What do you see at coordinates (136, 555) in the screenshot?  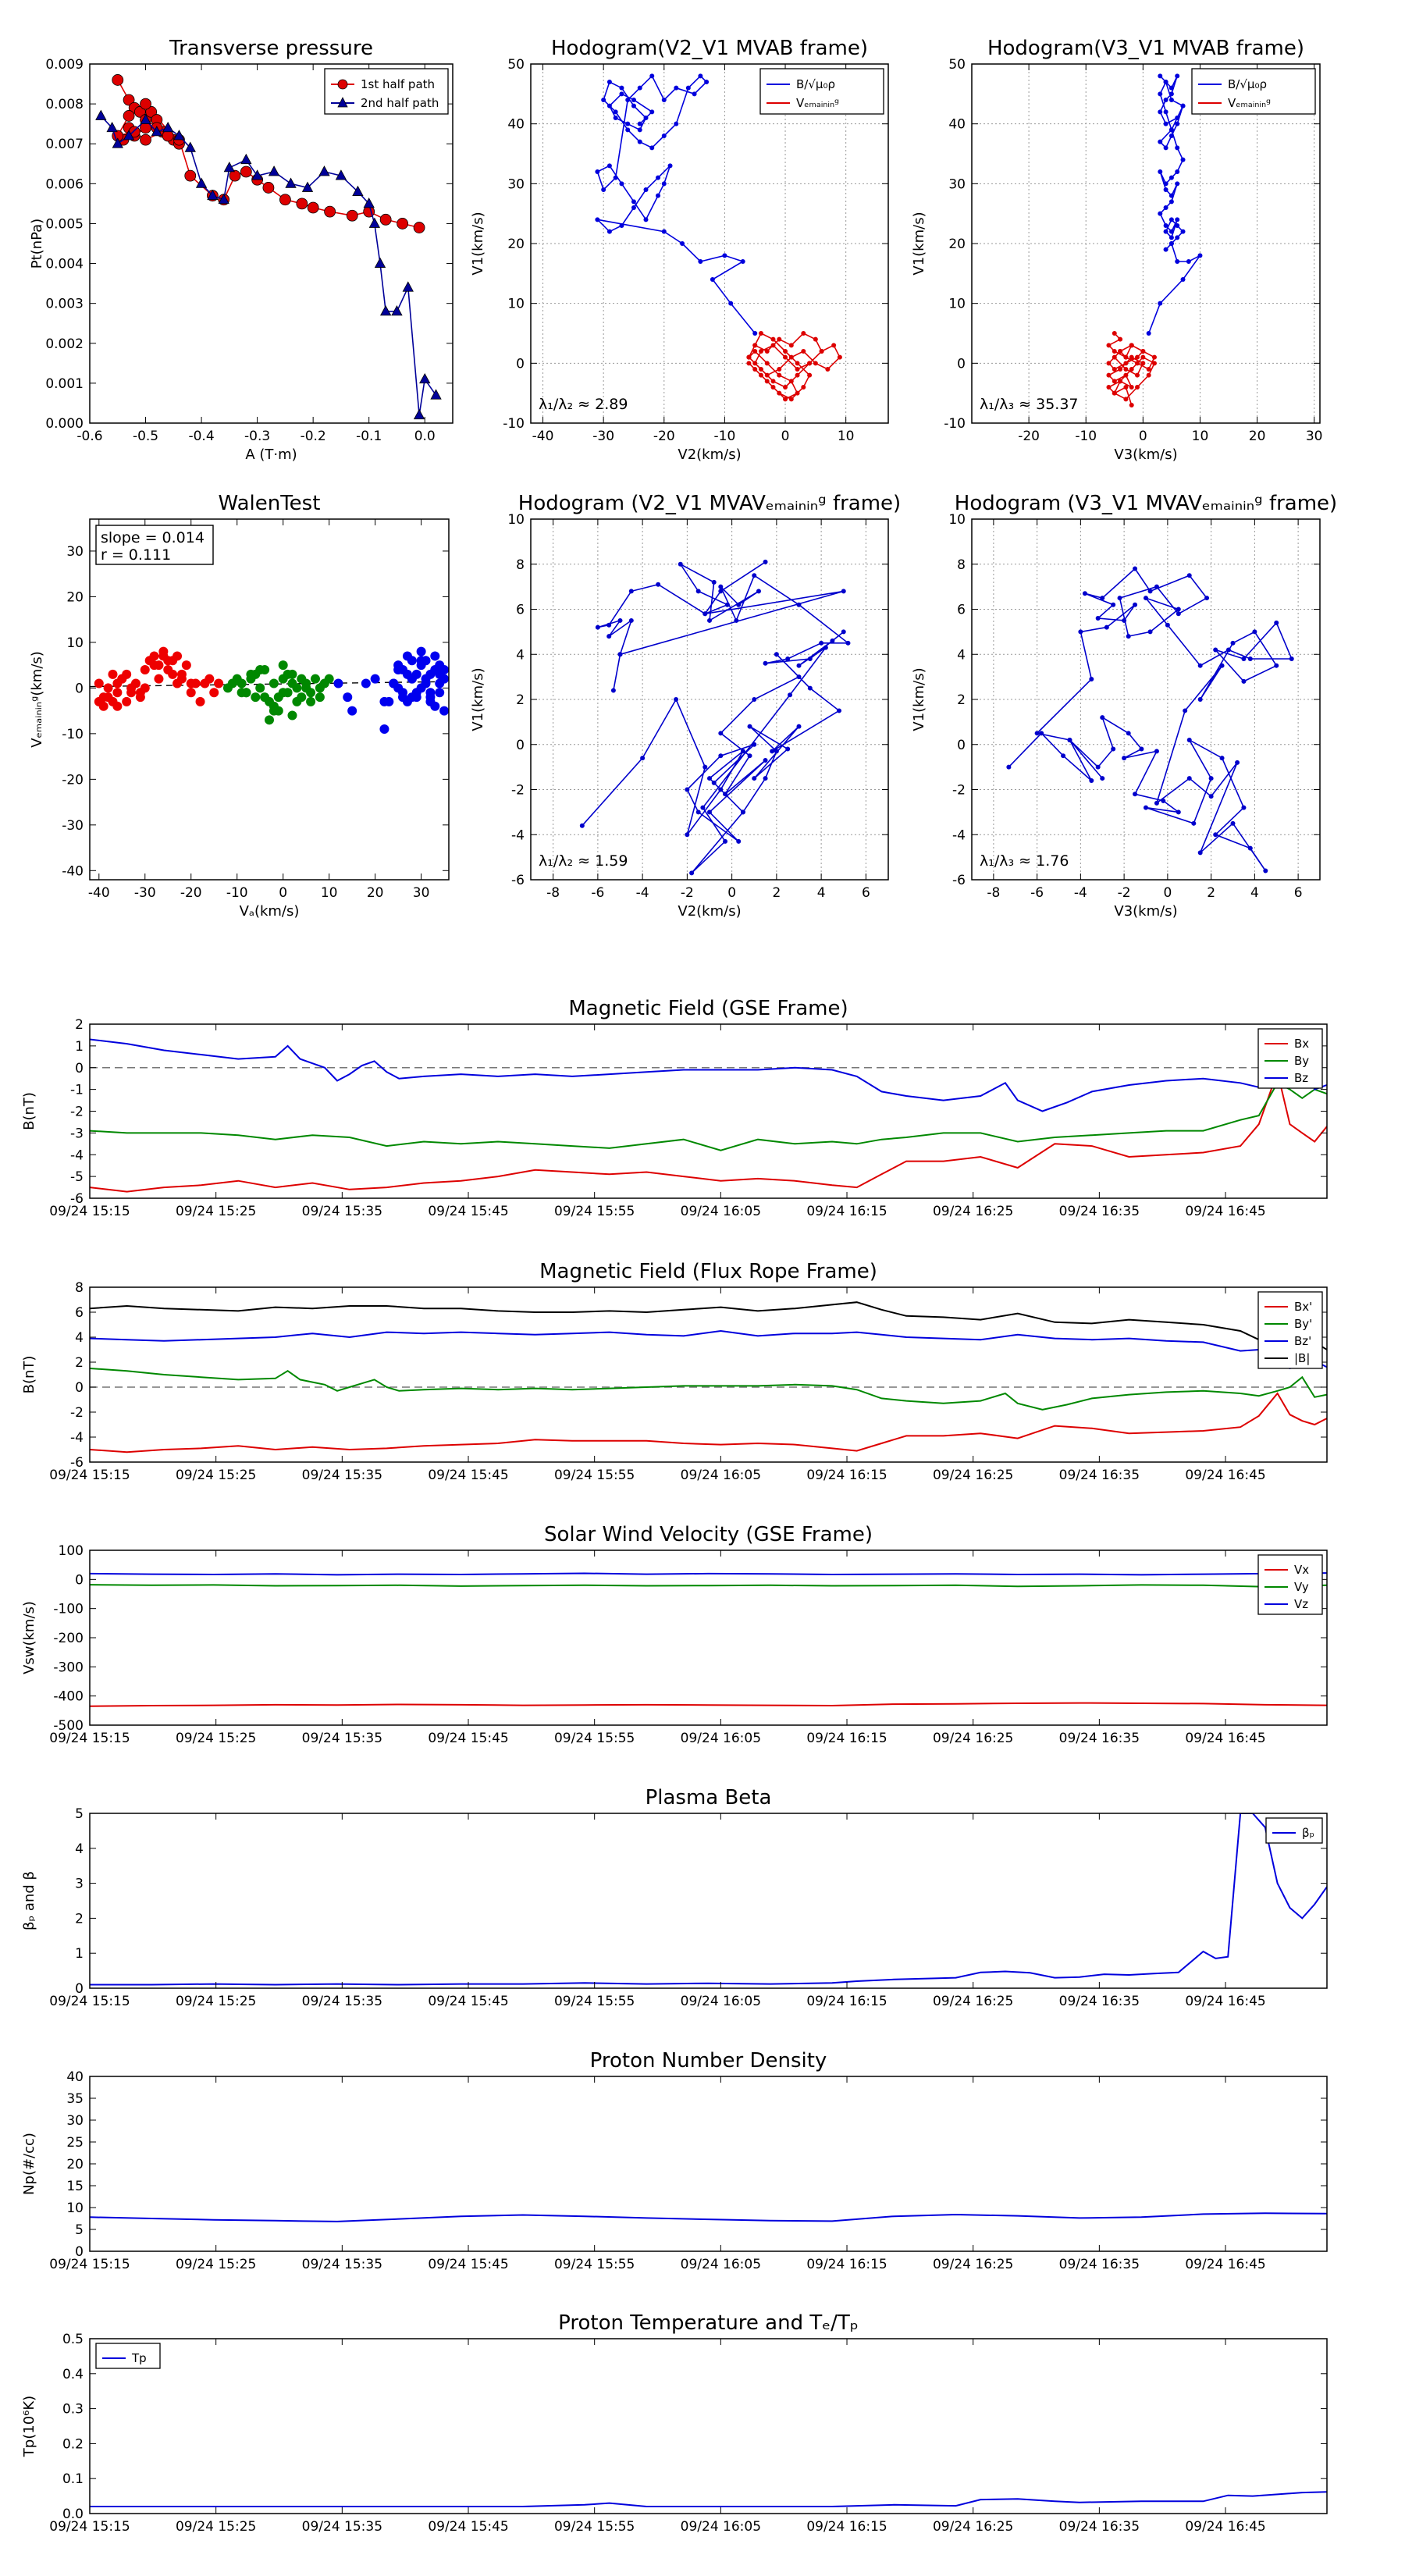 I see `annotation-line: r = 0.111` at bounding box center [136, 555].